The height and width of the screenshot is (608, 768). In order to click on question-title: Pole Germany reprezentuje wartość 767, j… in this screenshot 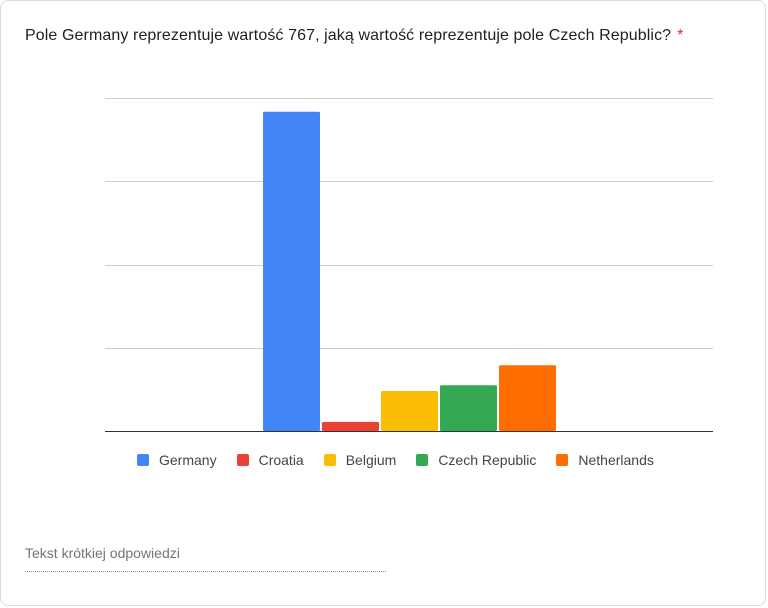, I will do `click(354, 36)`.